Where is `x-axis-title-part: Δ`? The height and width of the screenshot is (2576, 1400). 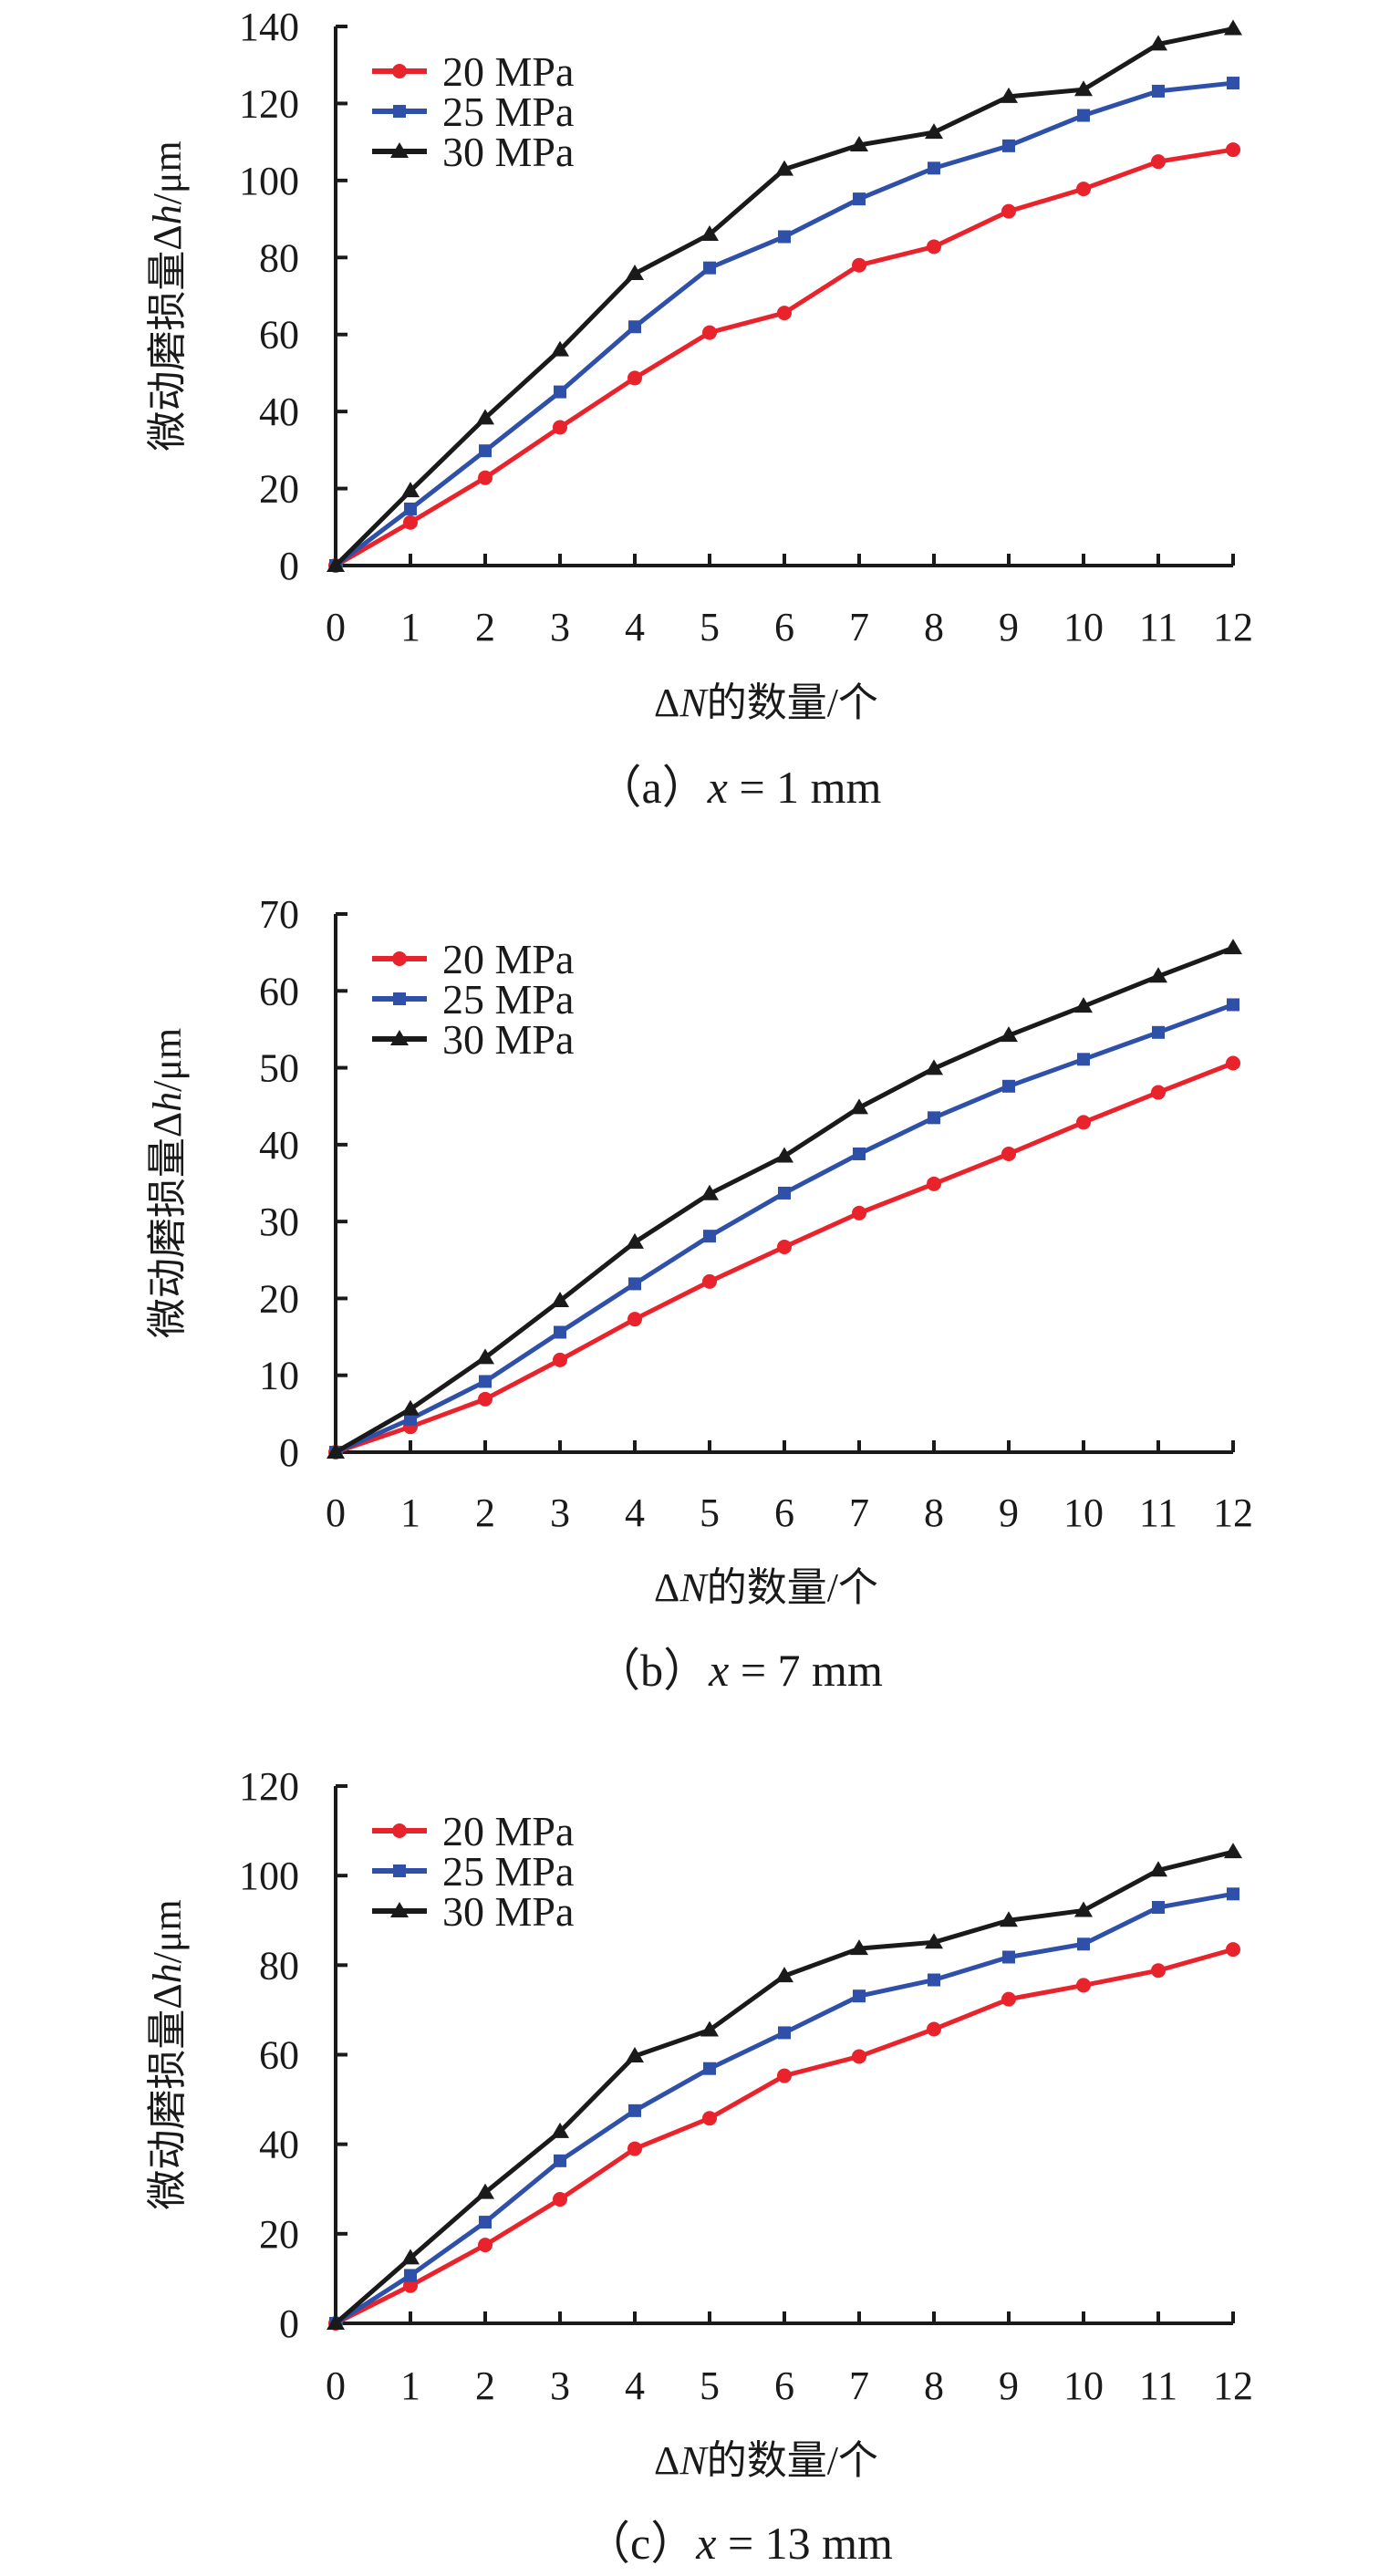 x-axis-title-part: Δ is located at coordinates (666, 1587).